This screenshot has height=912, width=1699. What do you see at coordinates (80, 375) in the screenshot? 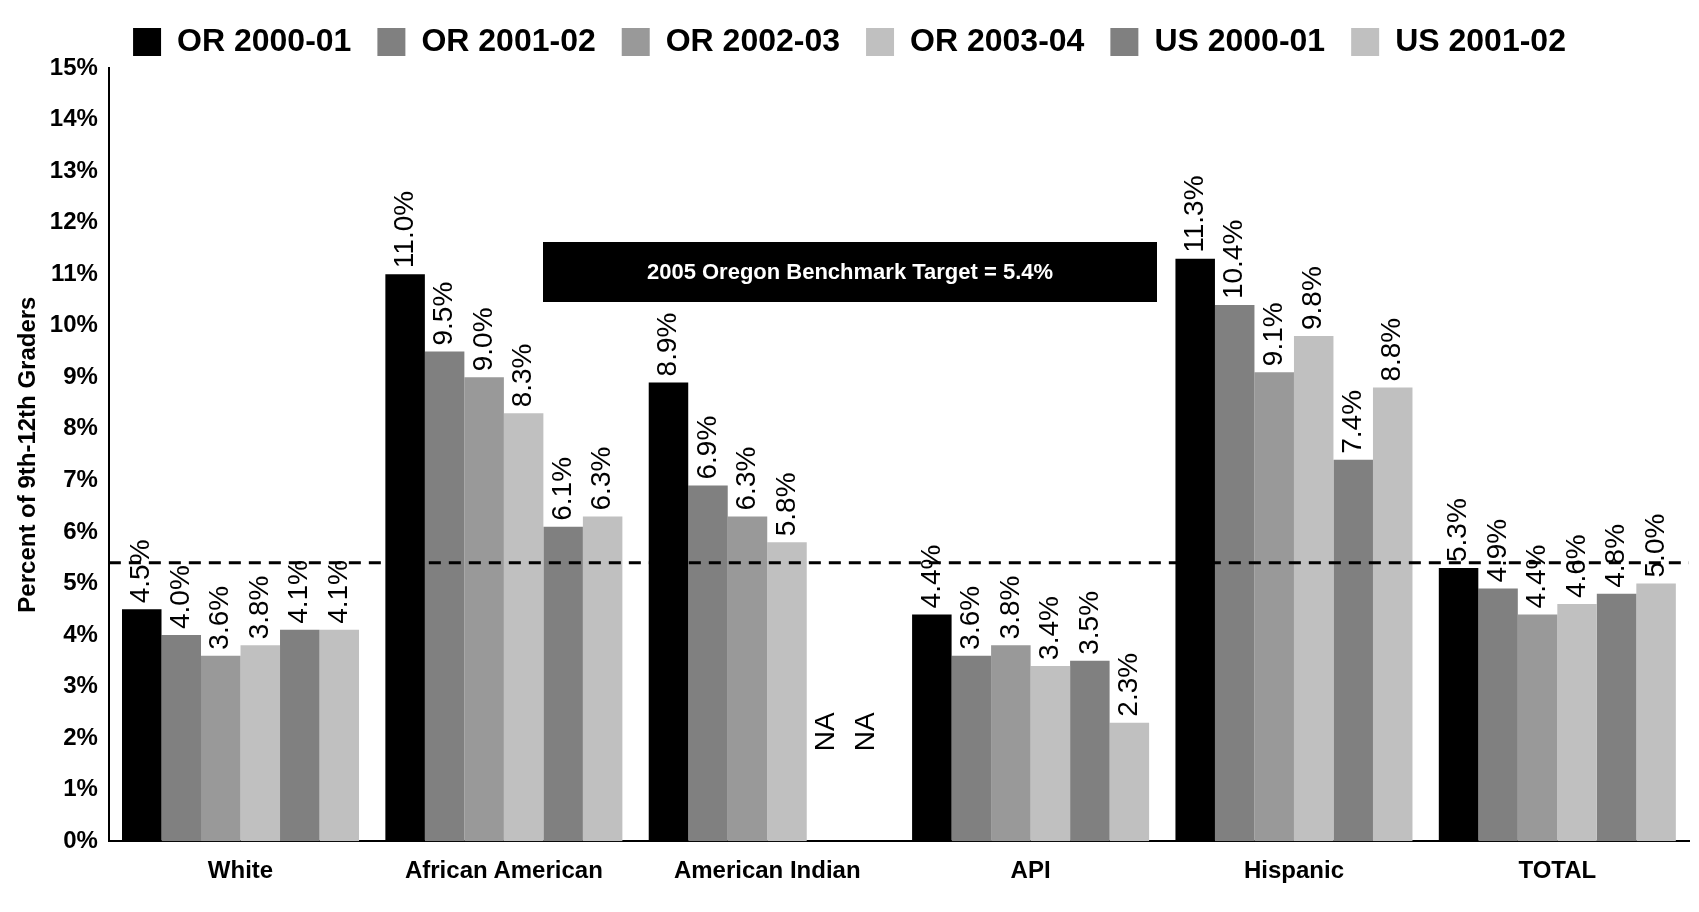
I see `y-tick-label: 9%` at bounding box center [80, 375].